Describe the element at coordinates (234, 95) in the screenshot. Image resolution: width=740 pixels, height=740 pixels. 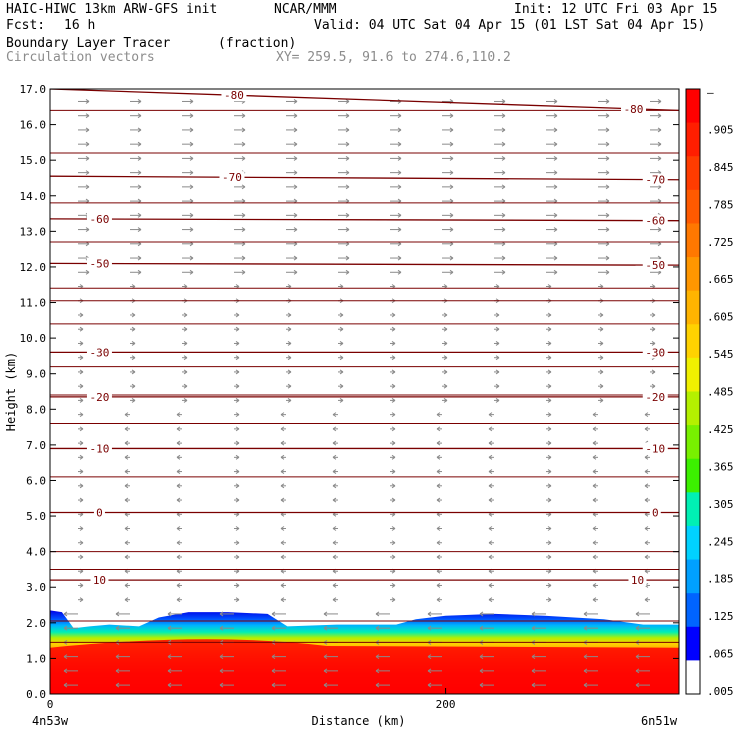
I see `isotherm-label: -80` at that location.